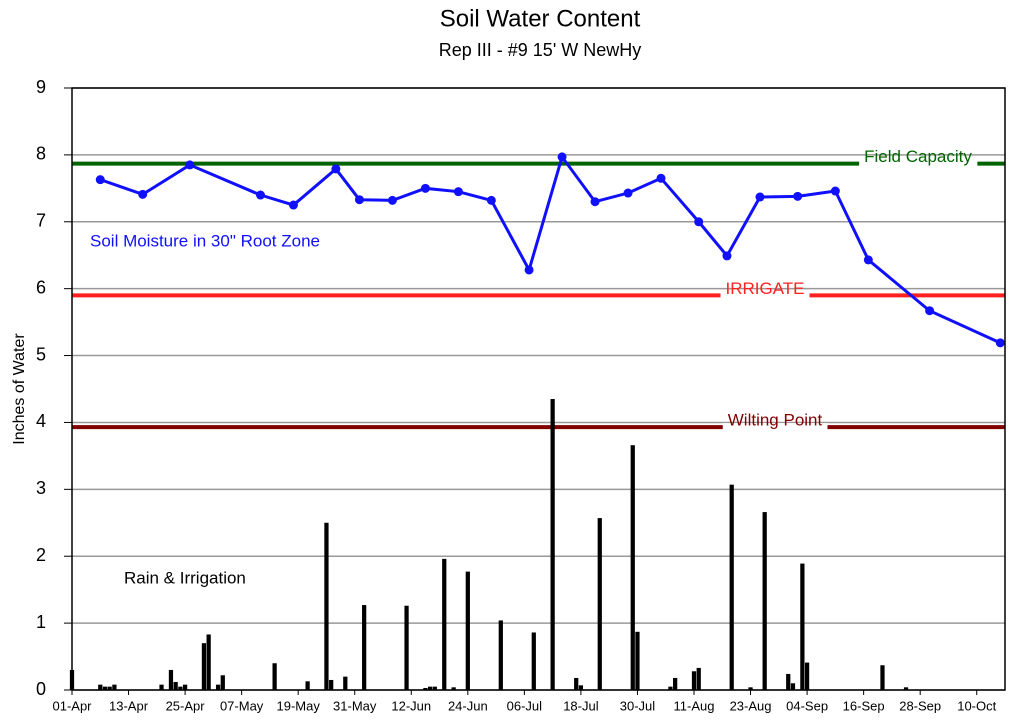 The width and height of the screenshot is (1011, 722). Describe the element at coordinates (918, 156) in the screenshot. I see `reference-label: Field Capacity` at that location.